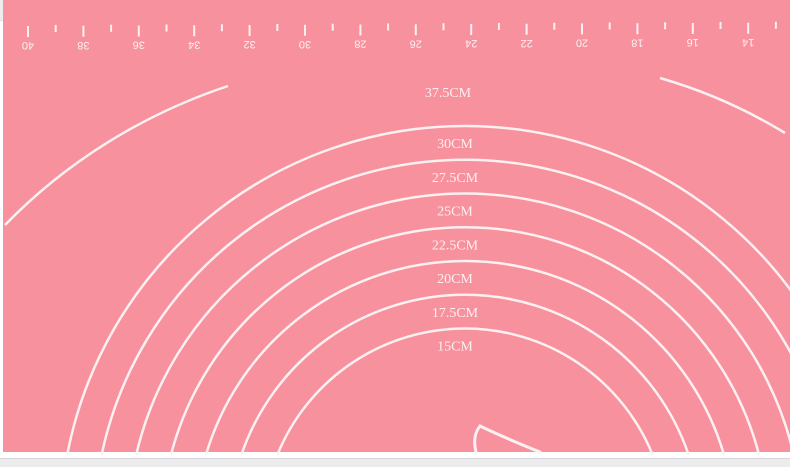 The width and height of the screenshot is (790, 467). I want to click on rolling-pin-drawing, so click(507, 439).